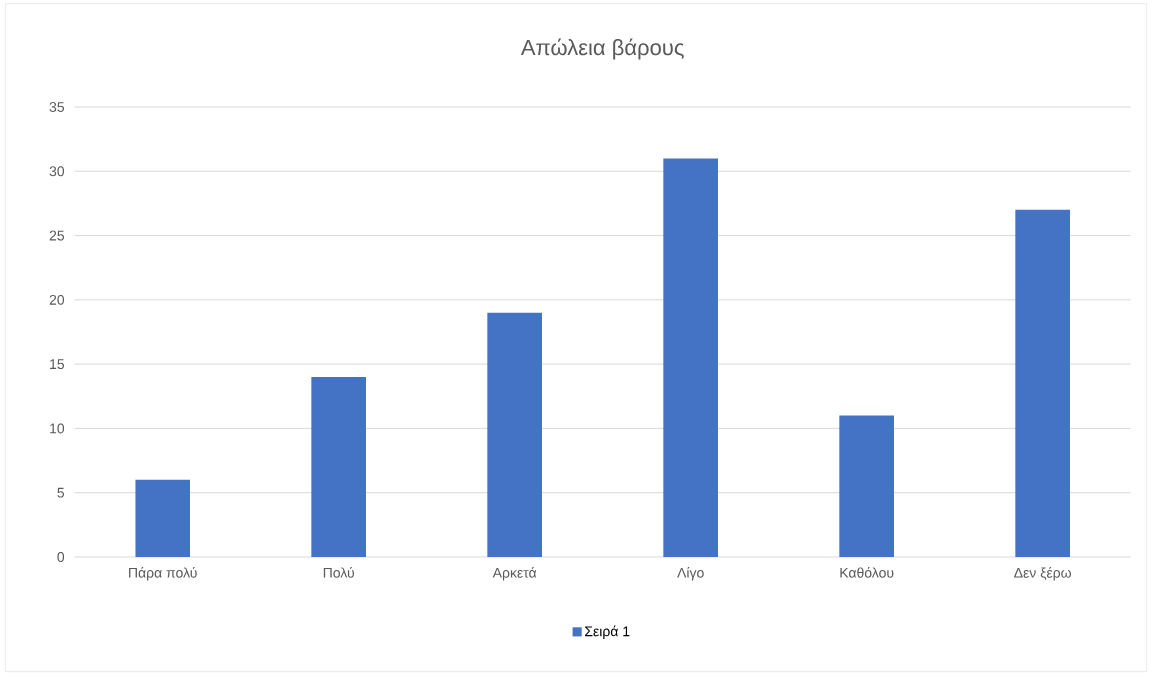 The width and height of the screenshot is (1152, 677). Describe the element at coordinates (690, 574) in the screenshot. I see `x-tick-label: Λίγο` at that location.